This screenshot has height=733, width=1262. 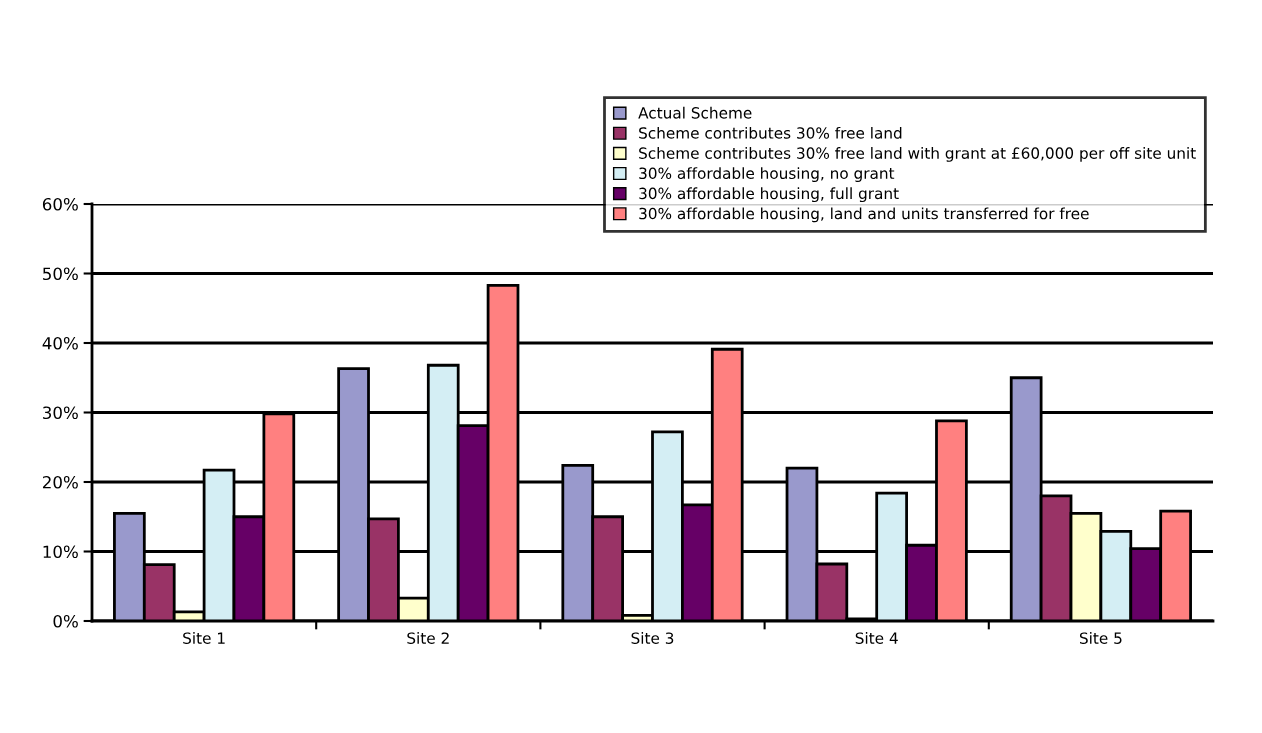 What do you see at coordinates (60, 413) in the screenshot?
I see `y-tick-label: 30%` at bounding box center [60, 413].